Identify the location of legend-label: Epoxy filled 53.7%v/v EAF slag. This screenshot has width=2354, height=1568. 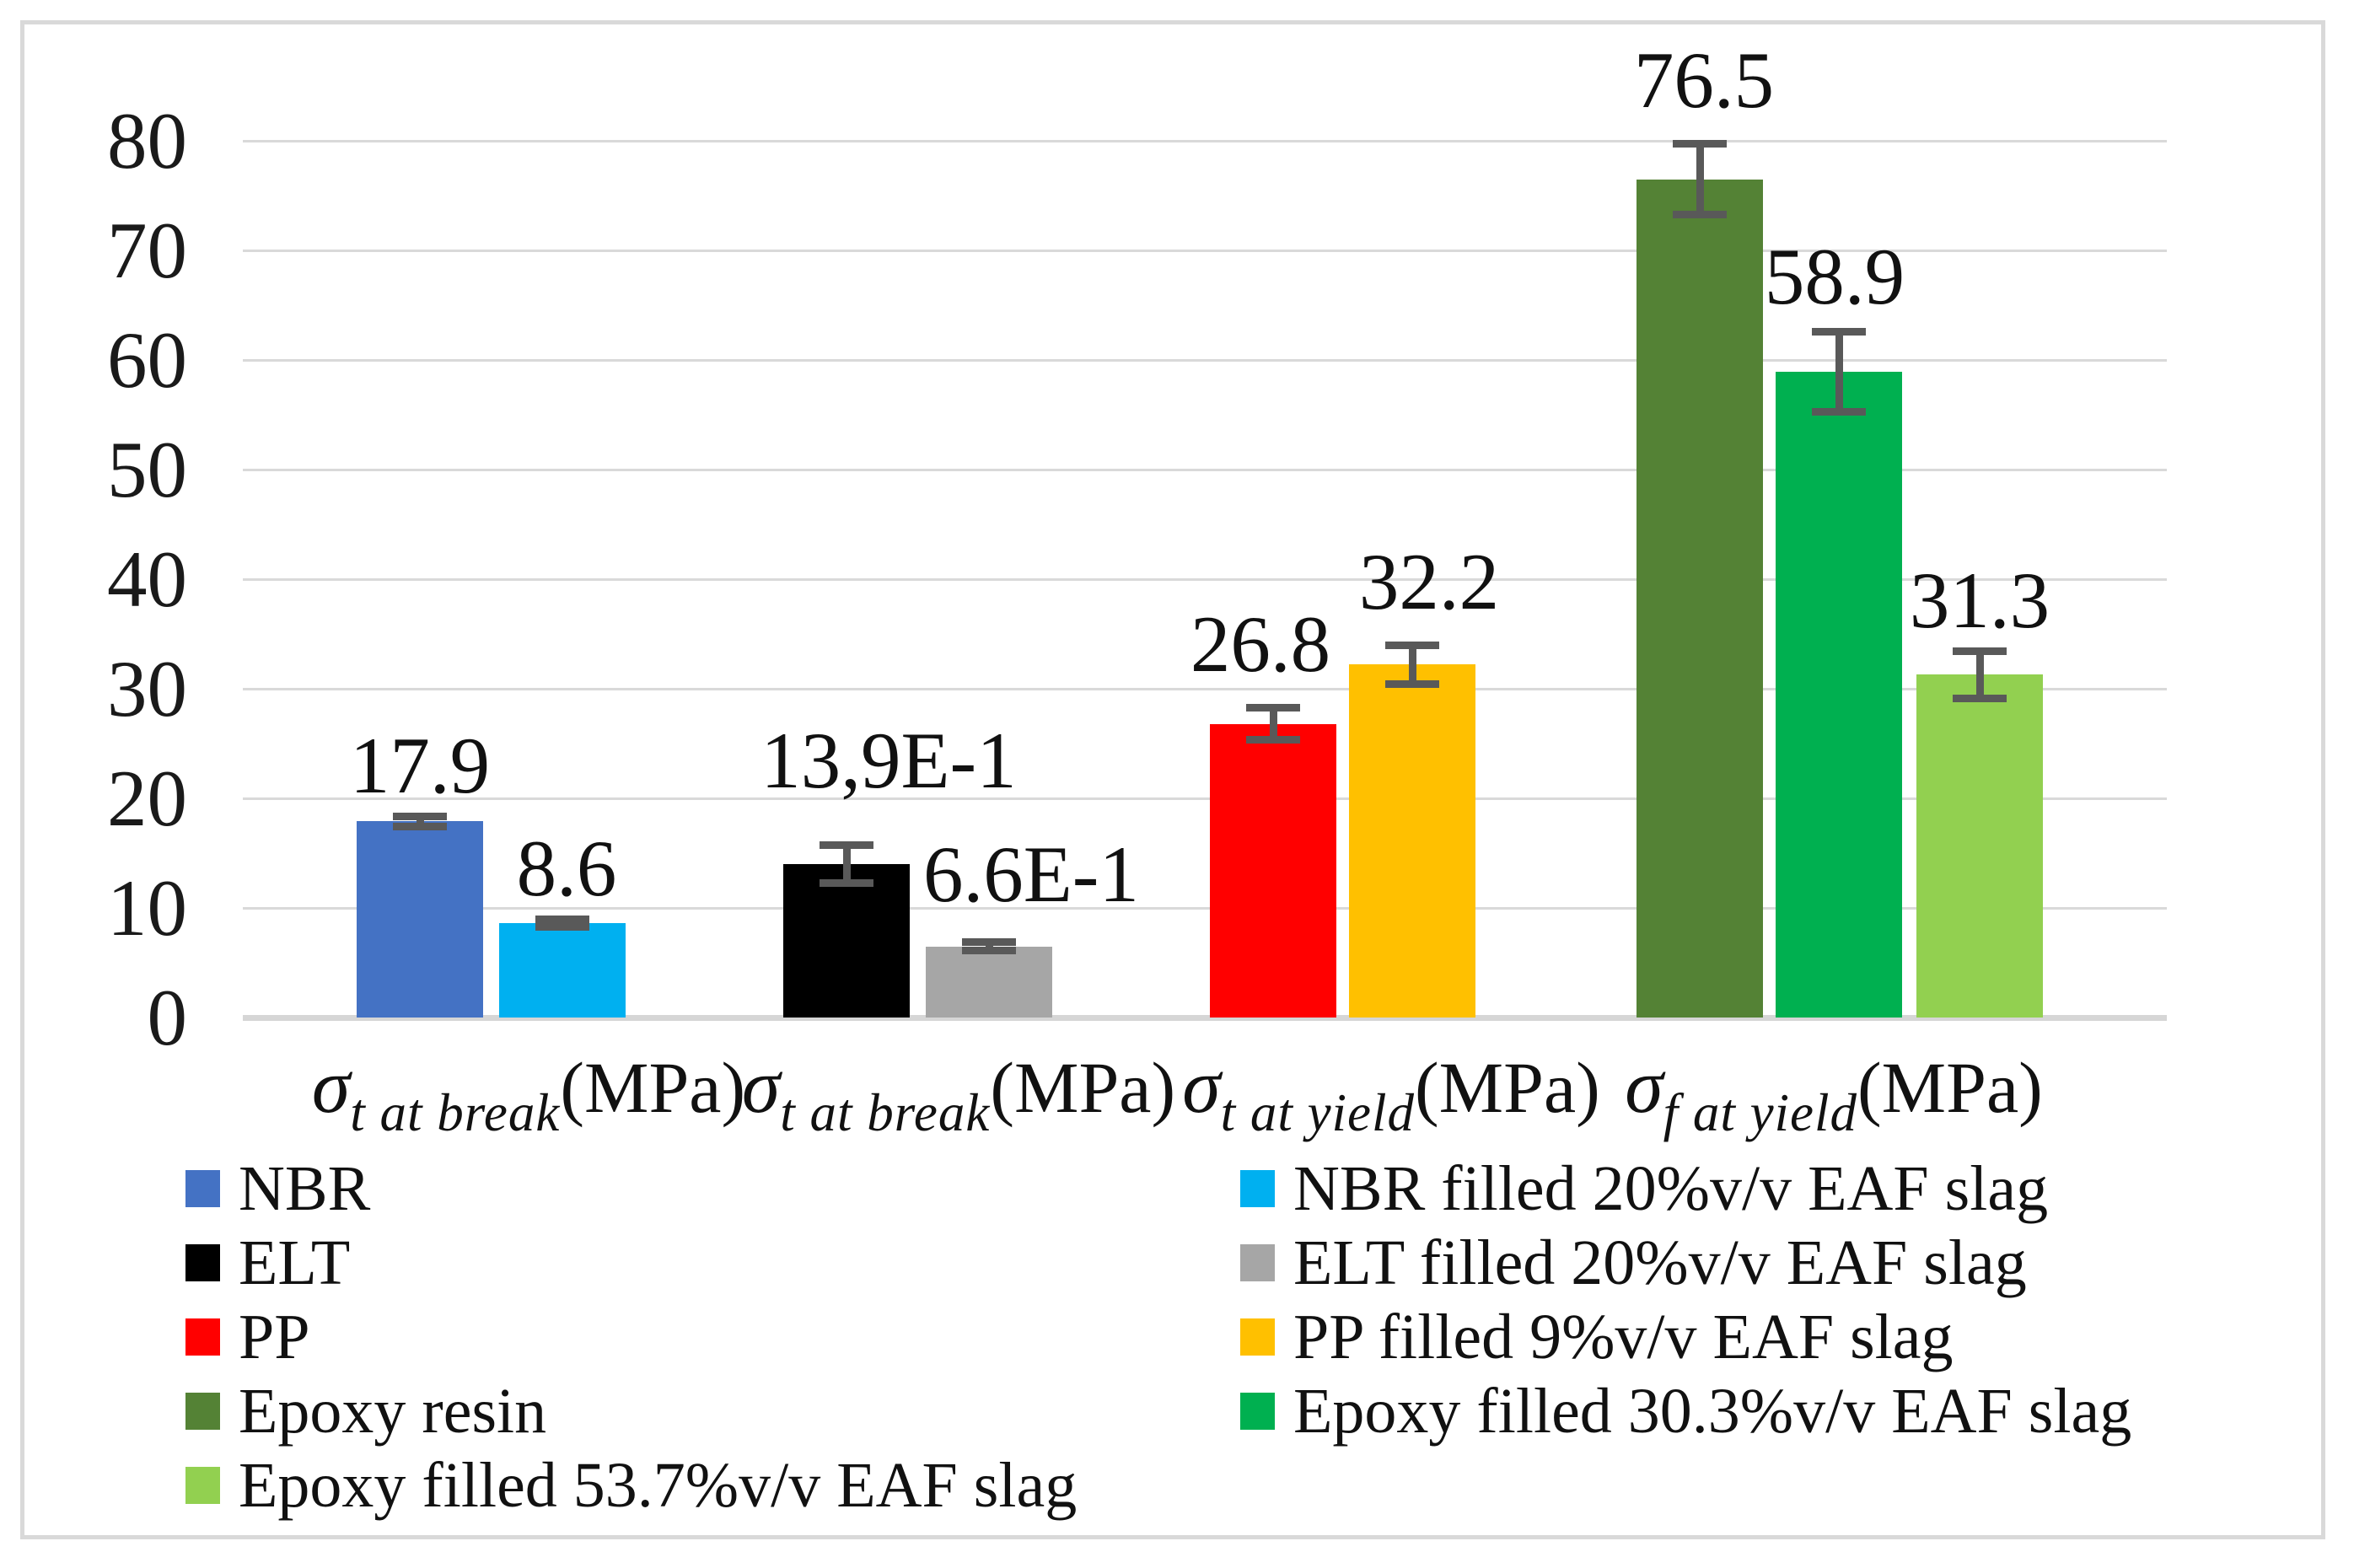
(659, 1486).